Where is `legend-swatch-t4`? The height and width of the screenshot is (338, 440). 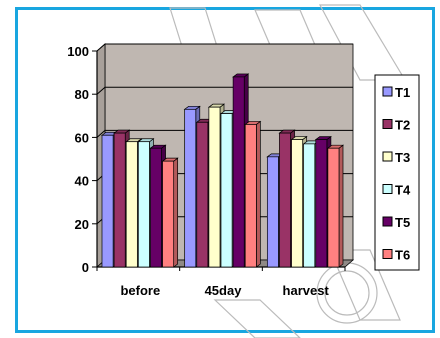
legend-swatch-t4 is located at coordinates (387, 189).